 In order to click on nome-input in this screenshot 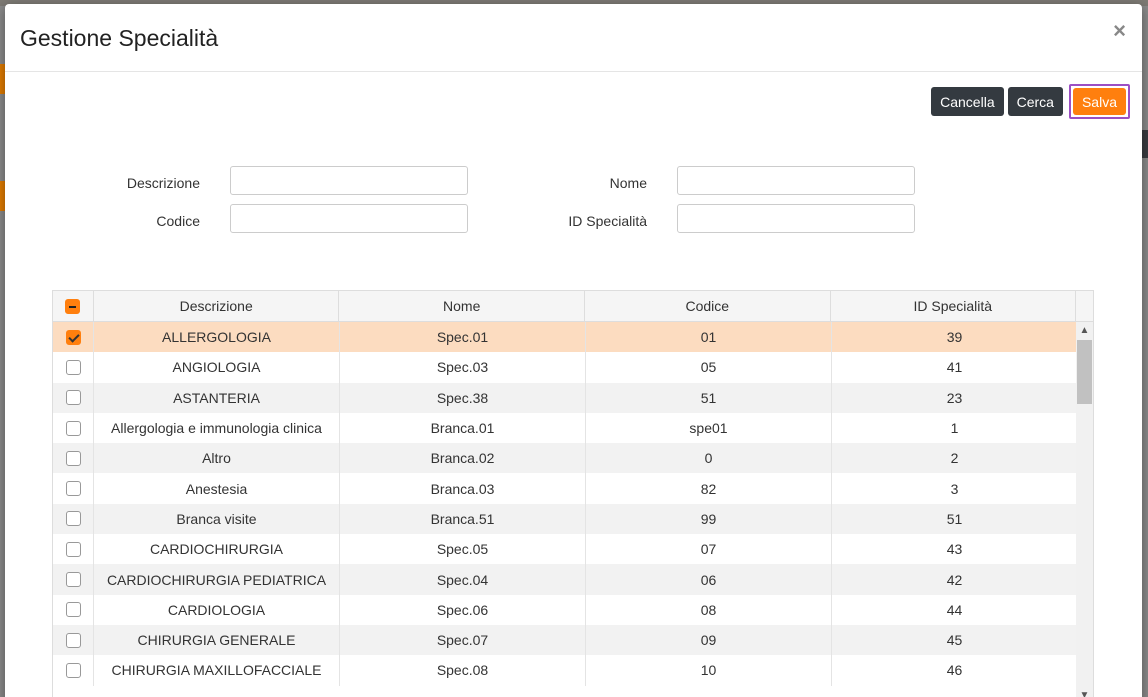, I will do `click(796, 180)`.